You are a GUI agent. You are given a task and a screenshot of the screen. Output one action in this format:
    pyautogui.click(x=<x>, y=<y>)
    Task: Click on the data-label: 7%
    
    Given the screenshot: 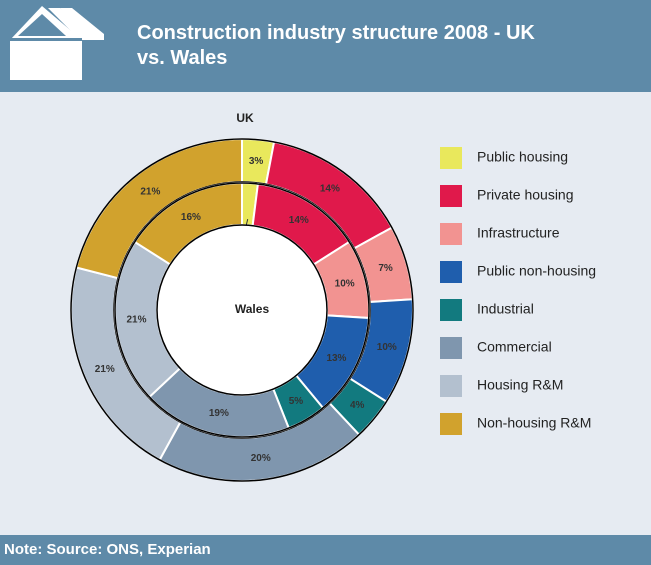 What is the action you would take?
    pyautogui.click(x=385, y=268)
    